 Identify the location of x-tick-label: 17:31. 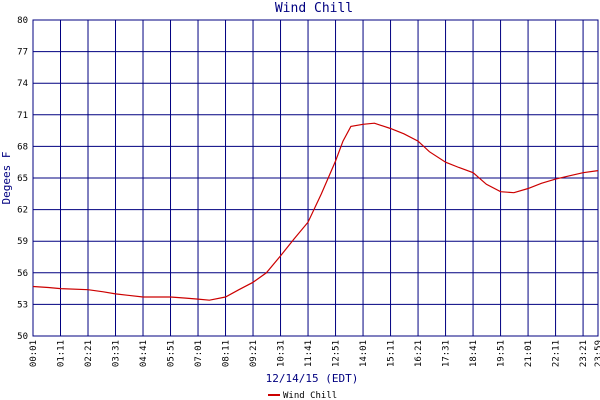
(447, 353).